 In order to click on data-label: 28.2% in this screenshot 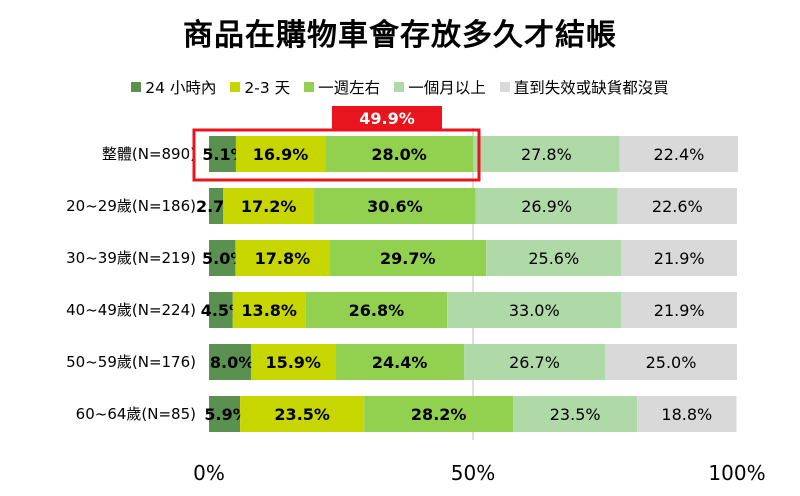, I will do `click(439, 414)`.